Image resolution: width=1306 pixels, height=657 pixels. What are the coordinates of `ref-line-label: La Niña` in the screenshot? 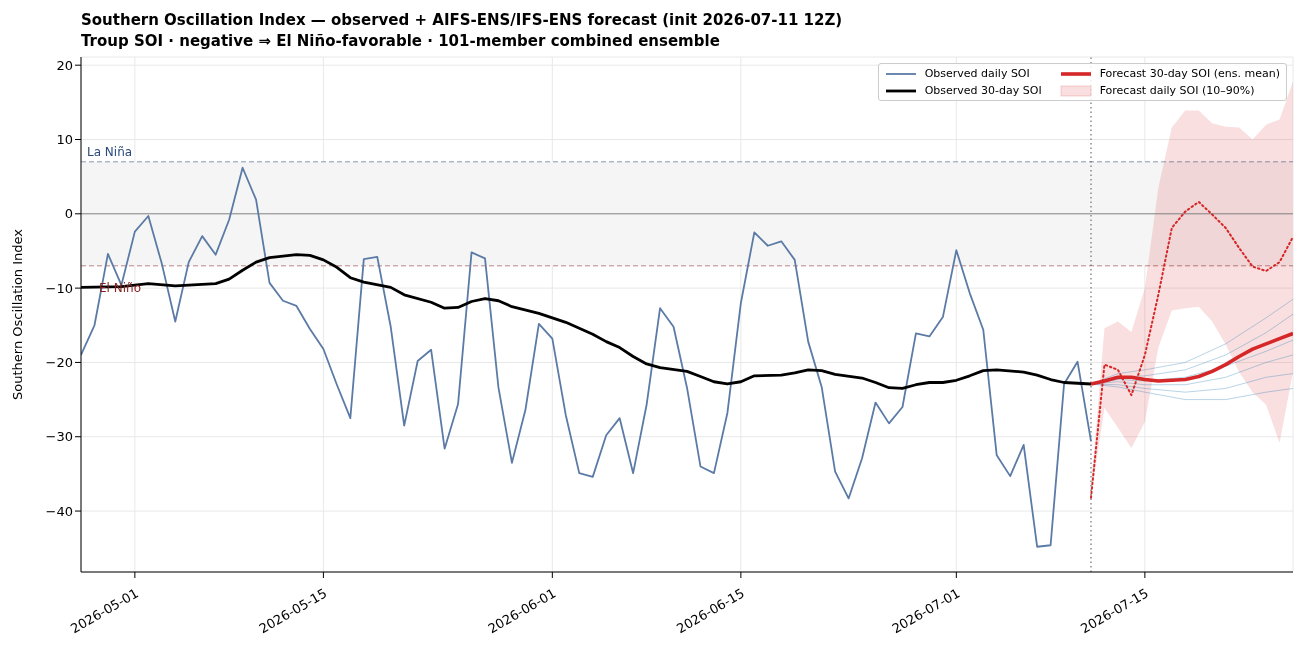 It's located at (110, 151).